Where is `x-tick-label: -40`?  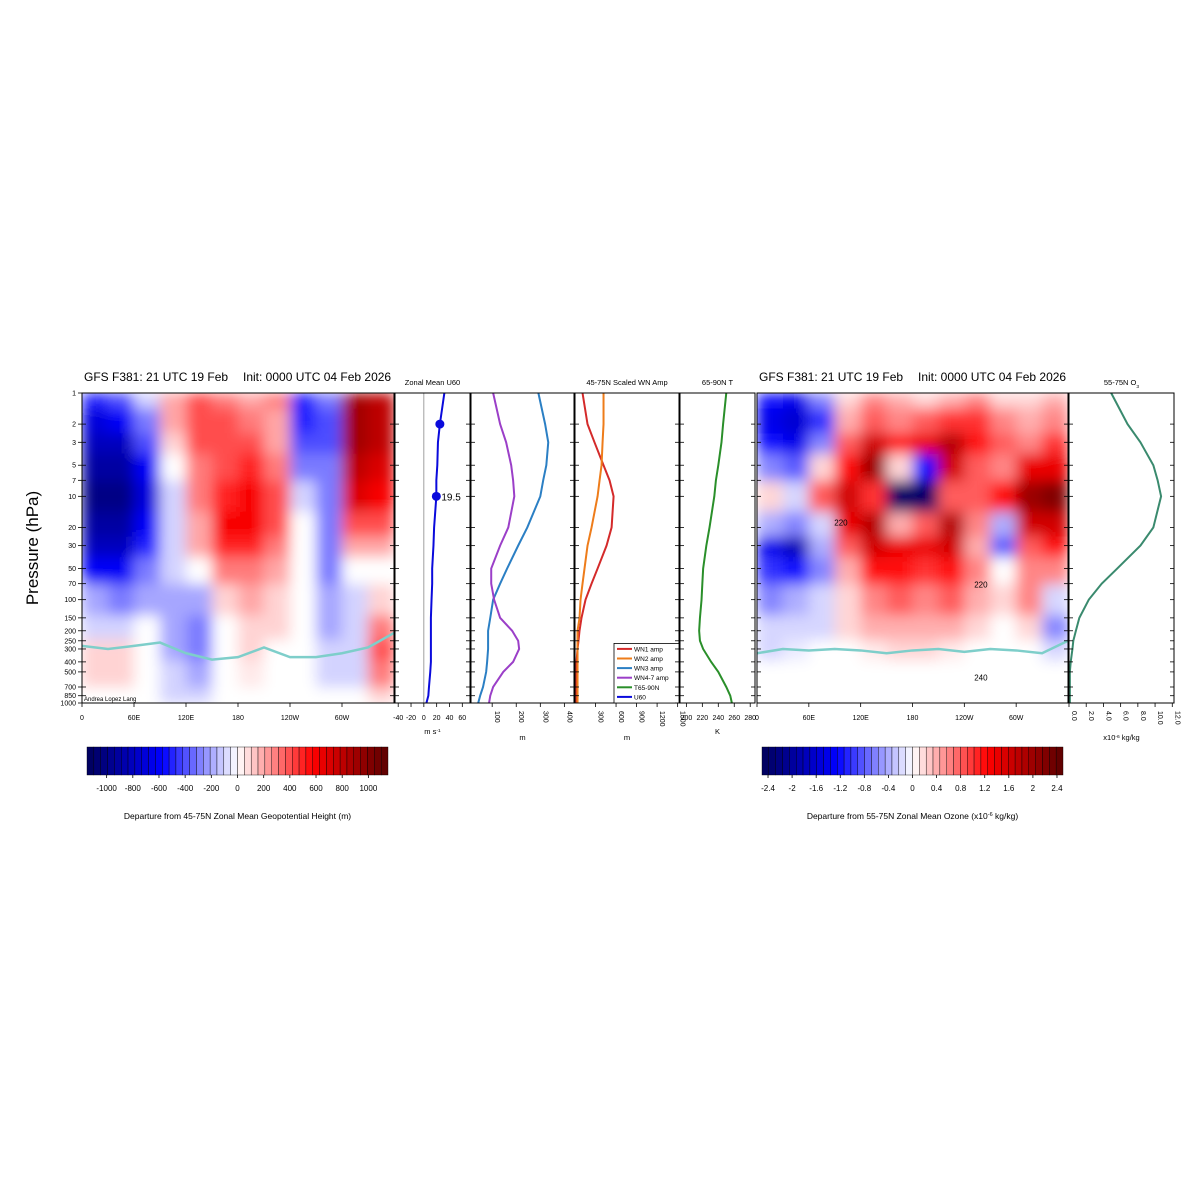 x-tick-label: -40 is located at coordinates (398, 718).